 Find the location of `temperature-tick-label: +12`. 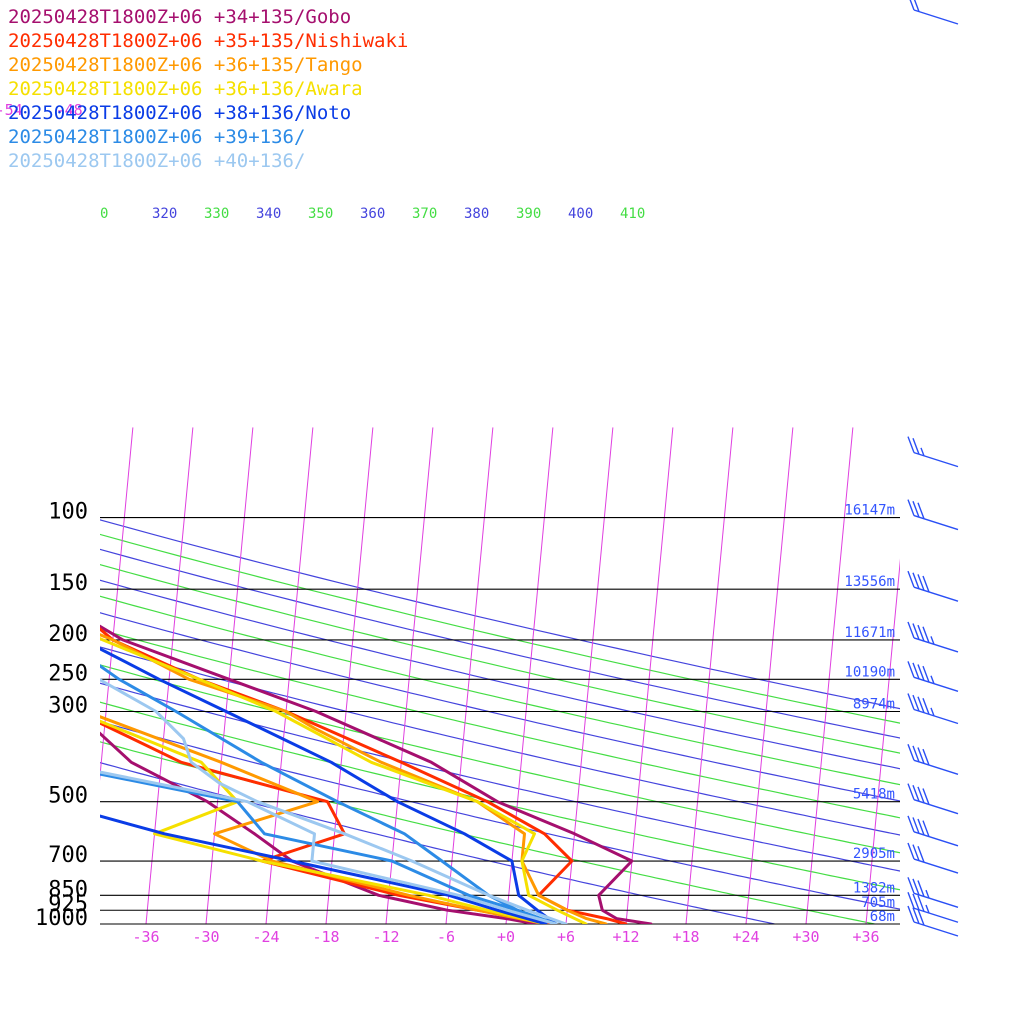

temperature-tick-label: +12 is located at coordinates (625, 937).